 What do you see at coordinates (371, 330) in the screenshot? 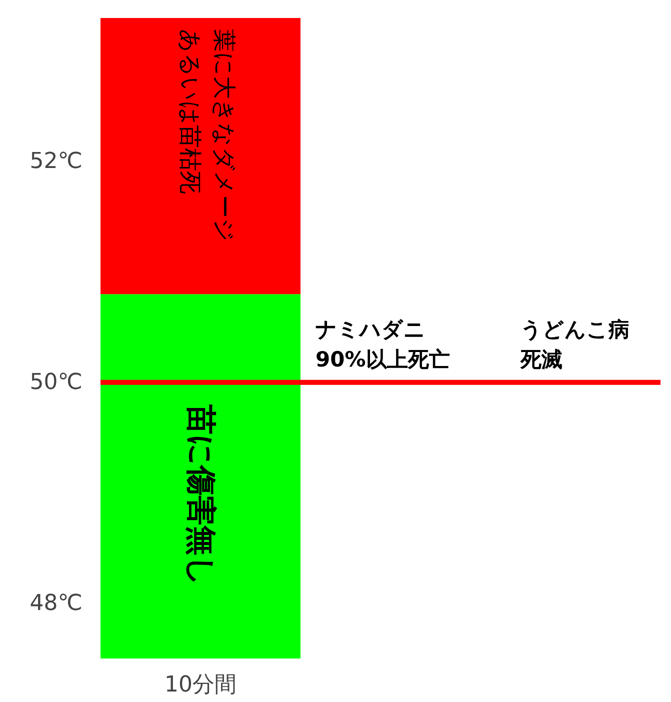
I see `text: ナミハダニ` at bounding box center [371, 330].